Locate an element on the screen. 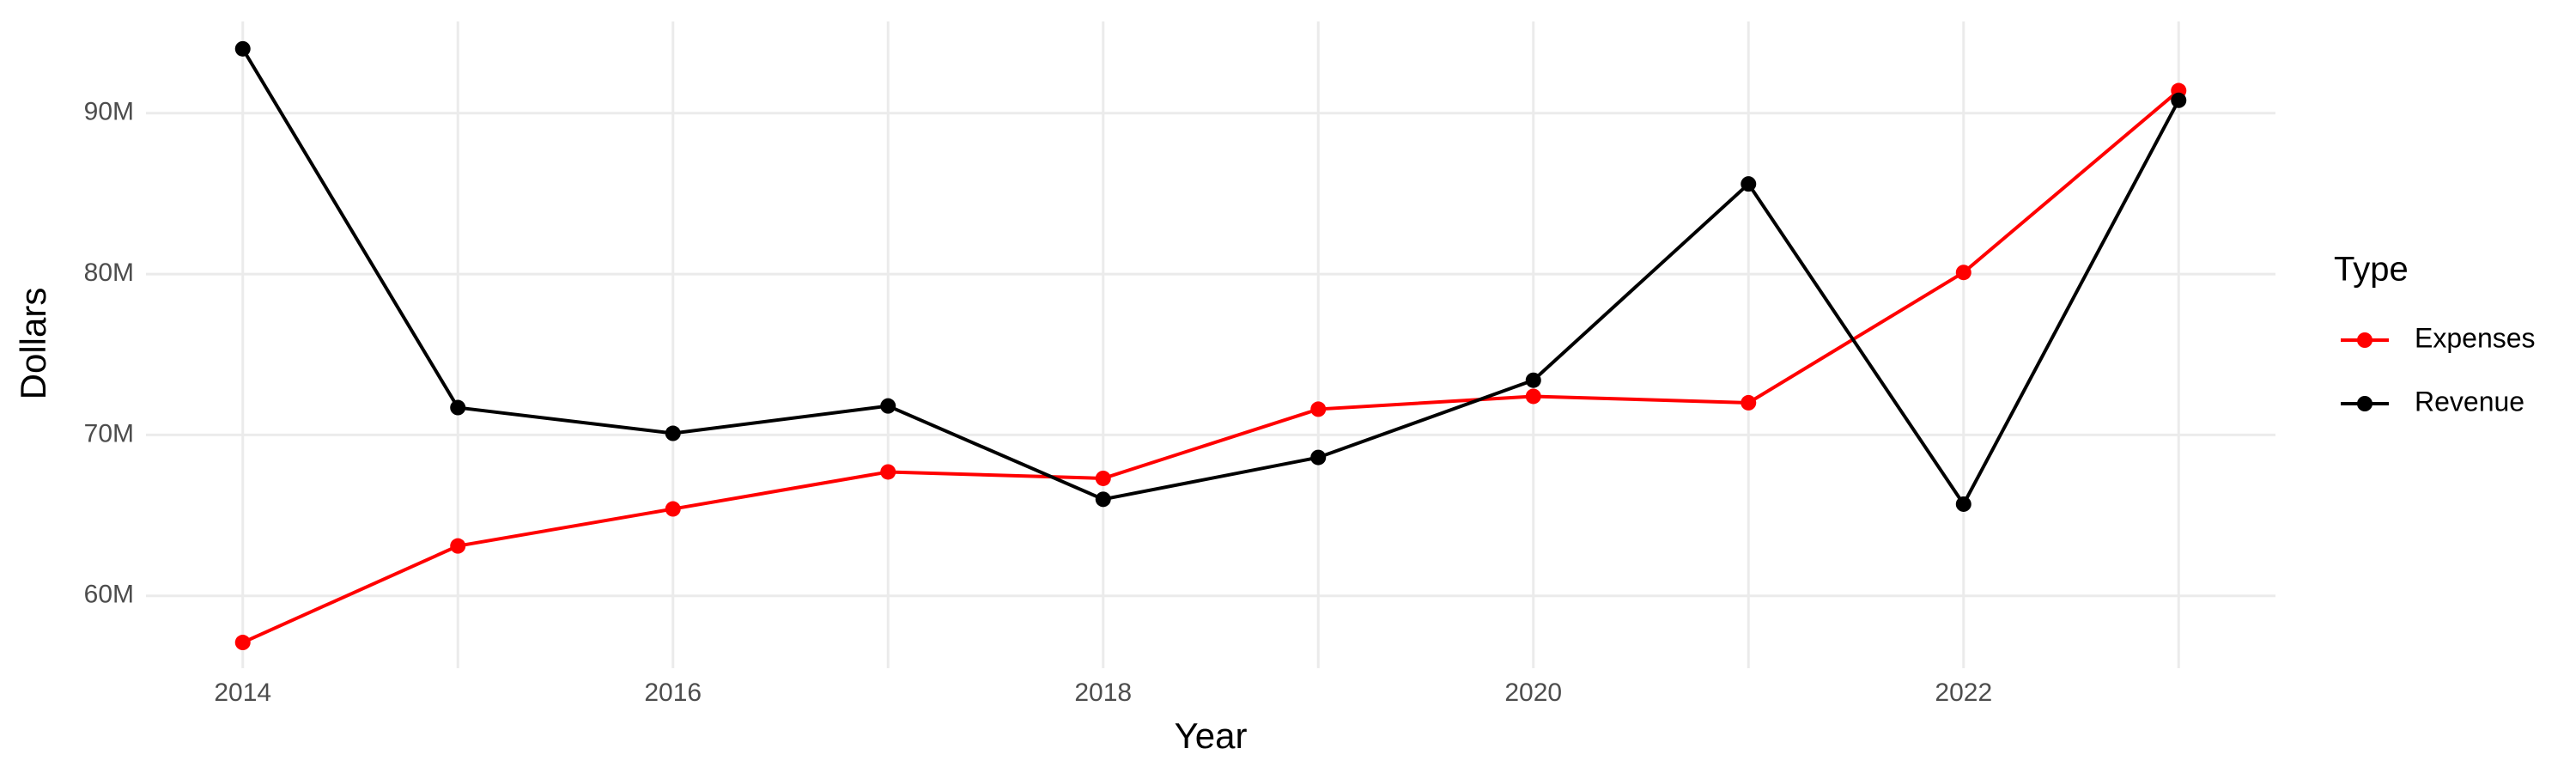 This screenshot has height=773, width=2576. y-tick-label: 60M is located at coordinates (109, 595).